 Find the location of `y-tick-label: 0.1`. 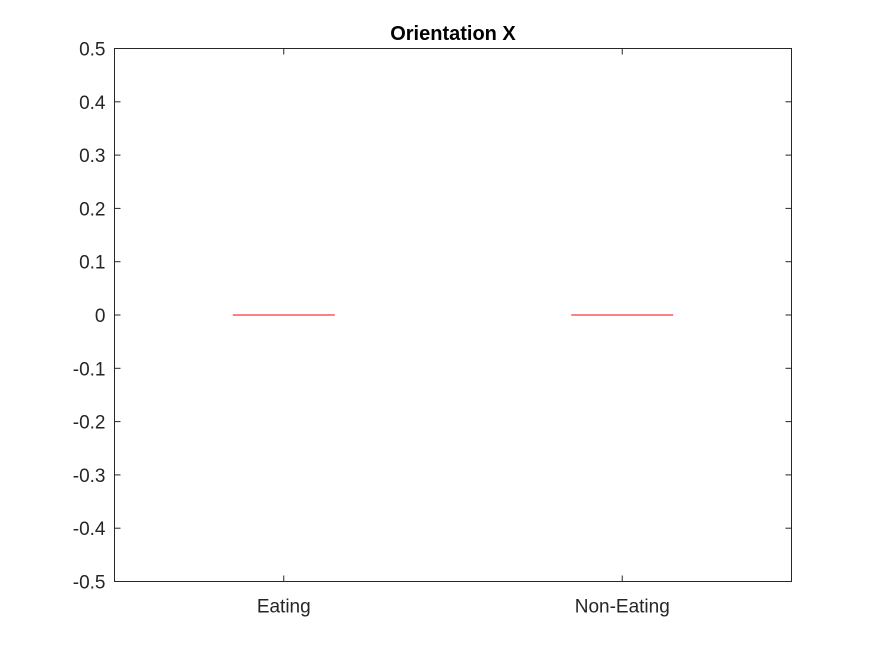

y-tick-label: 0.1 is located at coordinates (92, 263).